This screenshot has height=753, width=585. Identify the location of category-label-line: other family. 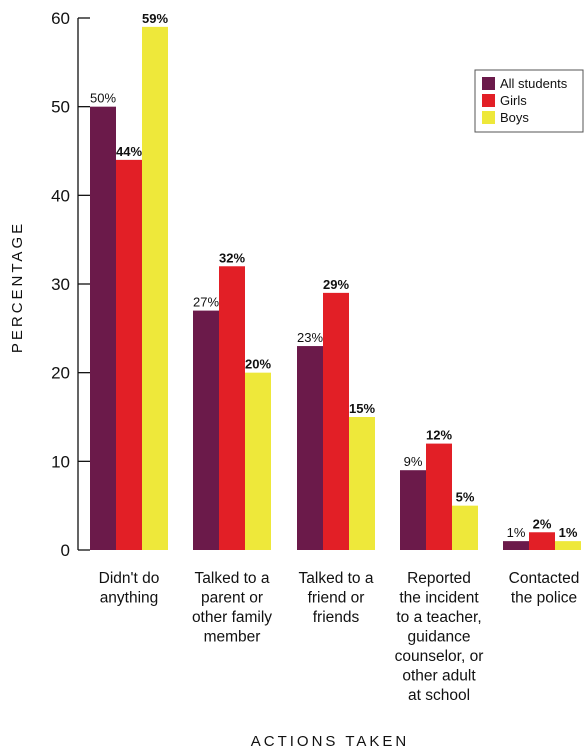
(232, 617).